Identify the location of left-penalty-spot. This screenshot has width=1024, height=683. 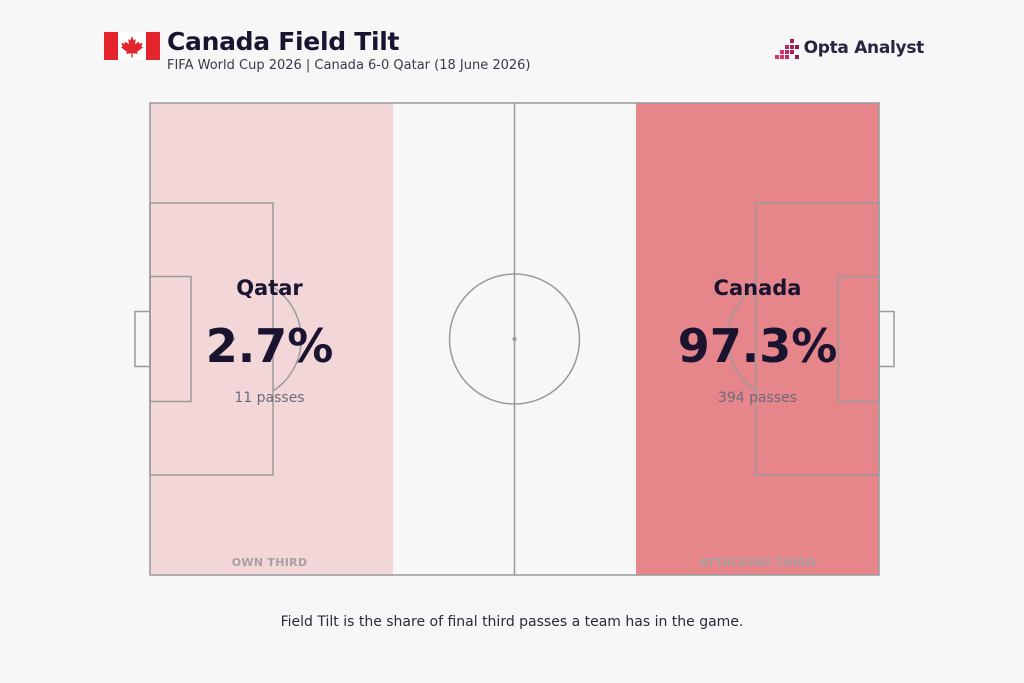
(233, 339).